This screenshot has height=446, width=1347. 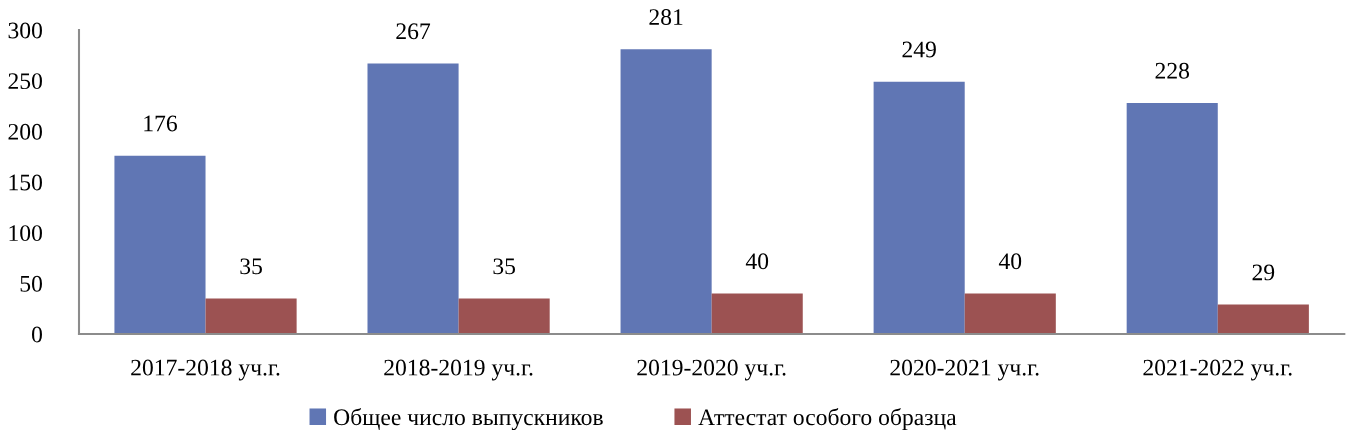 I want to click on data-label: 249, so click(x=919, y=49).